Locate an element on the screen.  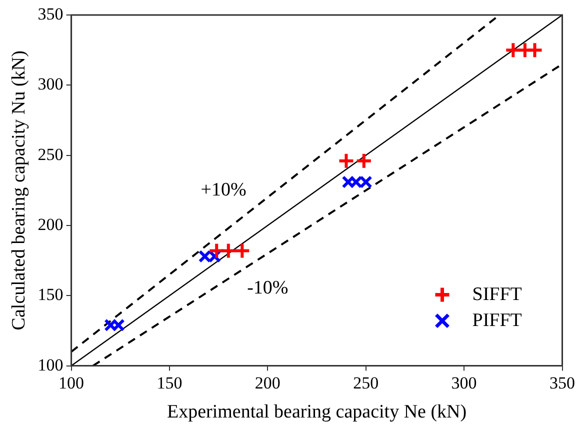
x-tick-label: 350 is located at coordinates (562, 382).